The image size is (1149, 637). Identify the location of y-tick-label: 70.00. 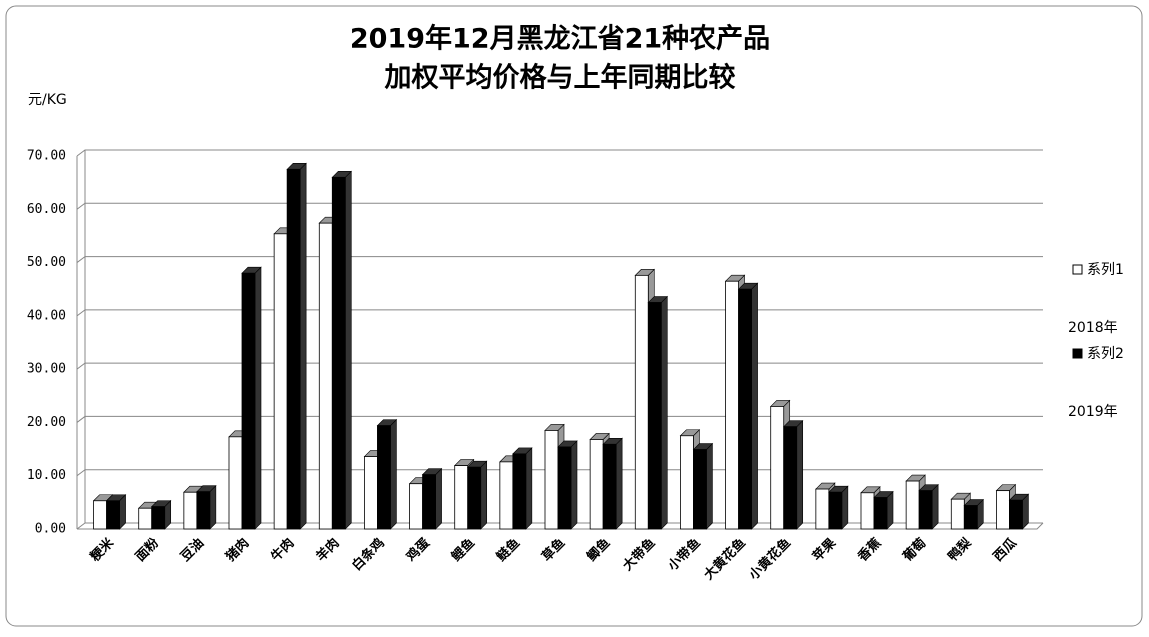
(46, 156).